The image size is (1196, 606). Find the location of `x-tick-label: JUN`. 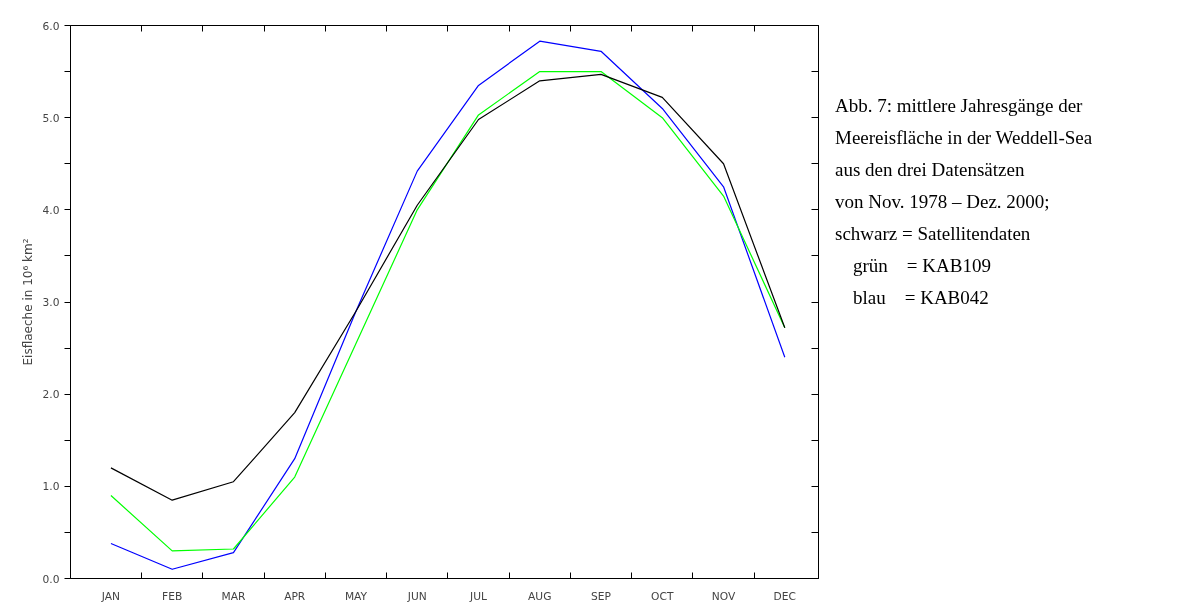

x-tick-label: JUN is located at coordinates (416, 596).